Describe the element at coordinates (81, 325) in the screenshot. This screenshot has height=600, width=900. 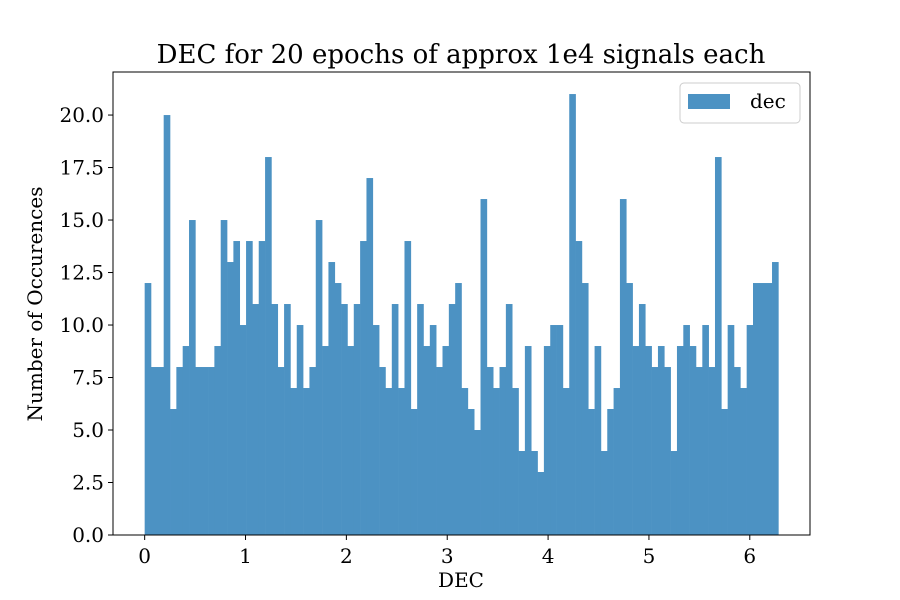
I see `y-tick-label-4: 10.0` at that location.